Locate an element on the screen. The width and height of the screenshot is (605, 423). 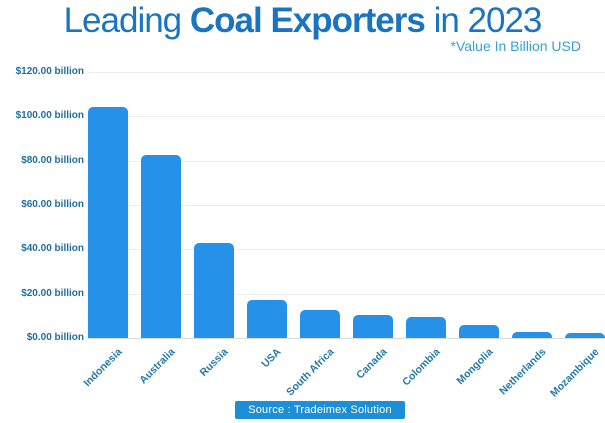
bar-canada is located at coordinates (373, 326).